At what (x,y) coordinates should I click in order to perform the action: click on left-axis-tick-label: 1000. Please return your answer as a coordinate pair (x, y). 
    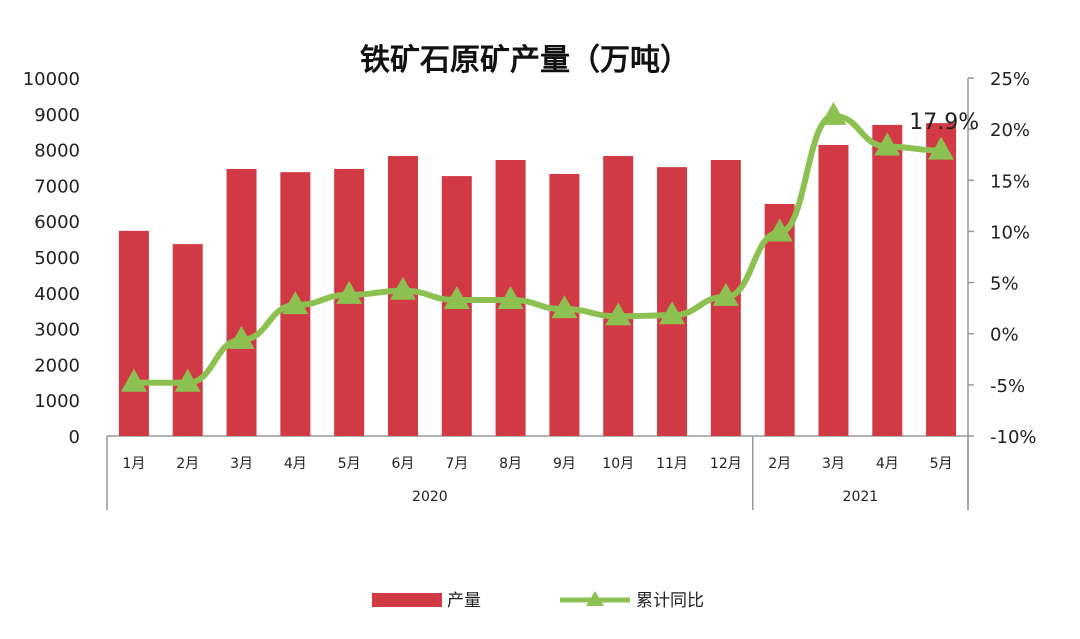
    Looking at the image, I should click on (57, 401).